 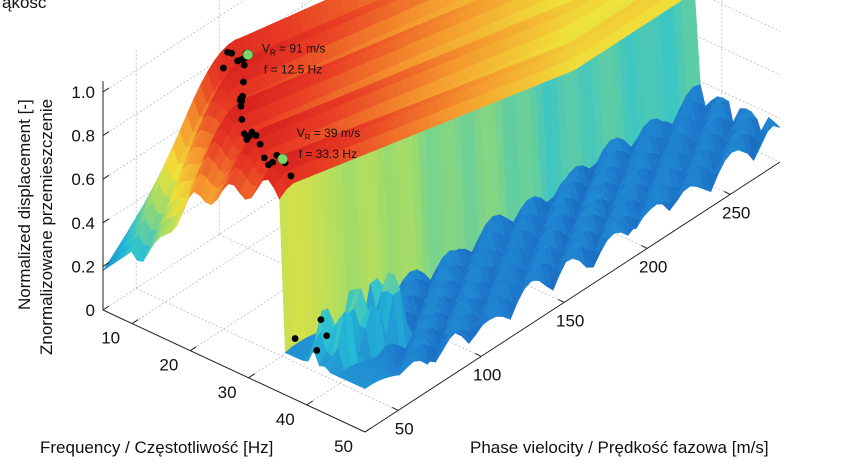 I want to click on dispersion-points, so click(x=275, y=201).